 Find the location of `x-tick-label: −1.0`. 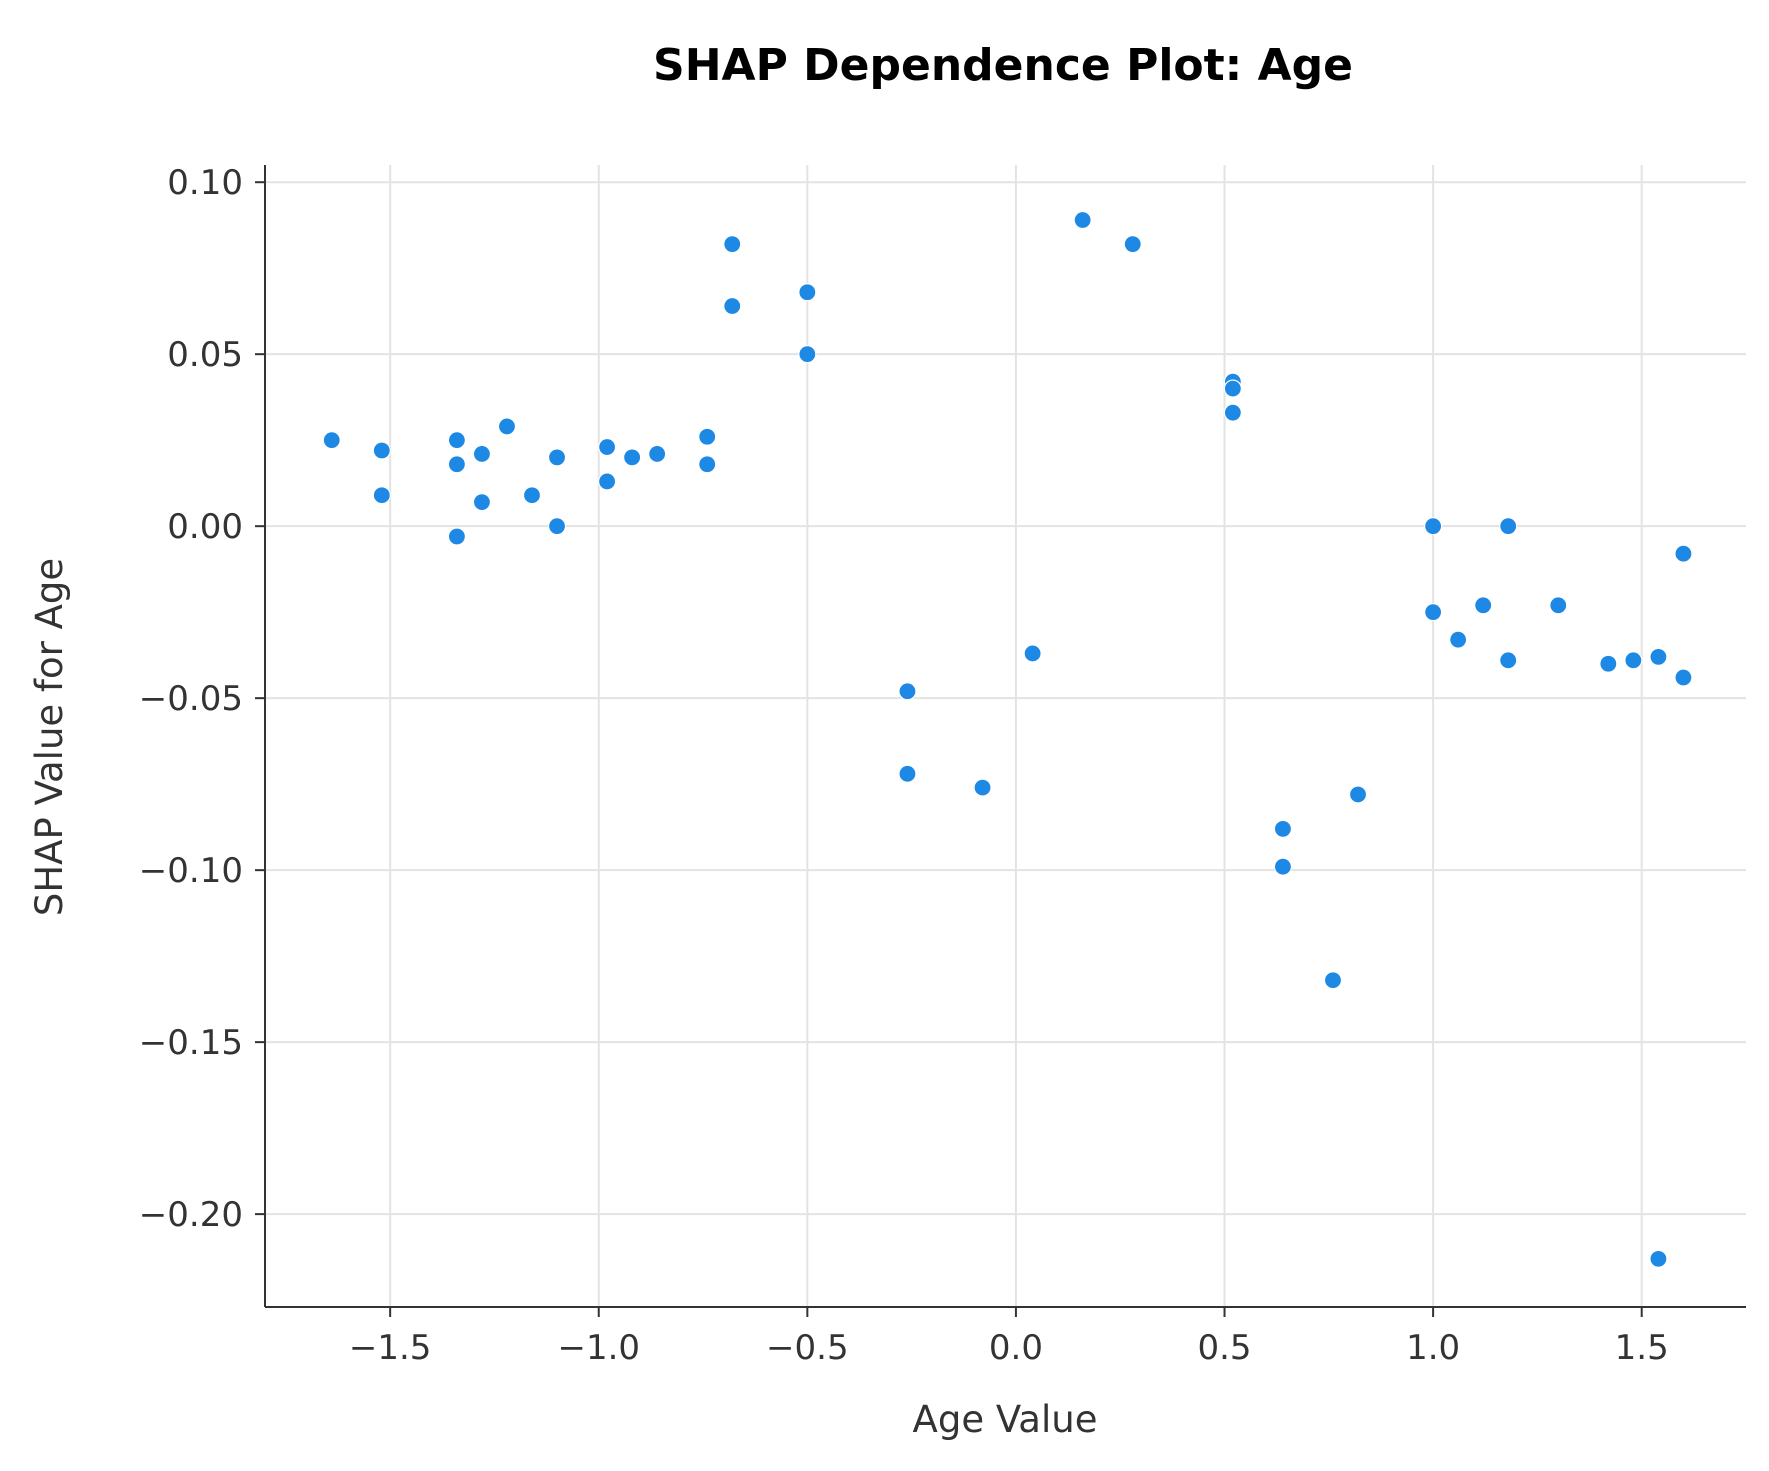

x-tick-label: −1.0 is located at coordinates (598, 1348).